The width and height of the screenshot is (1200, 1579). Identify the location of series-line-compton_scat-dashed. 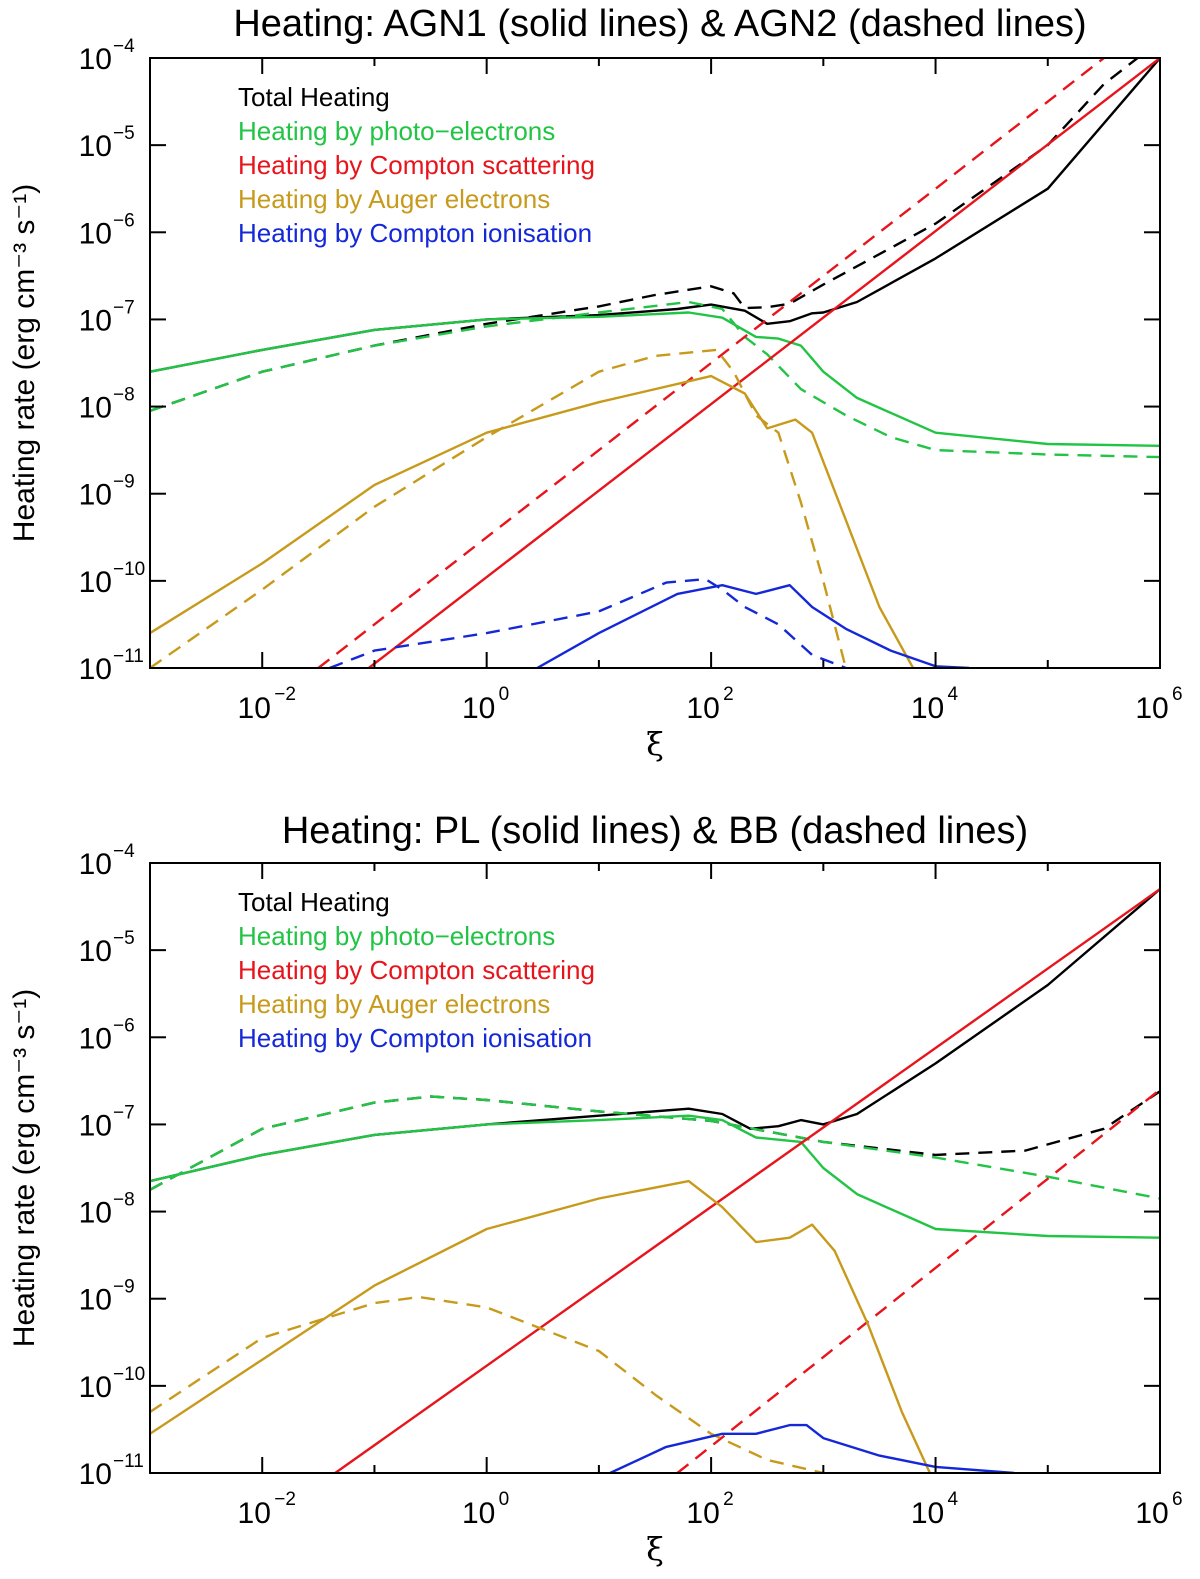
(918, 1280).